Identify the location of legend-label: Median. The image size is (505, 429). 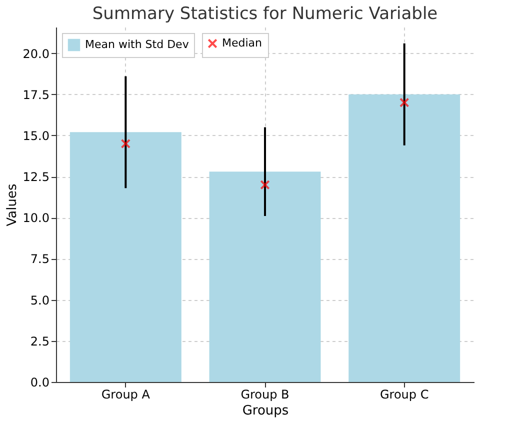
(242, 43).